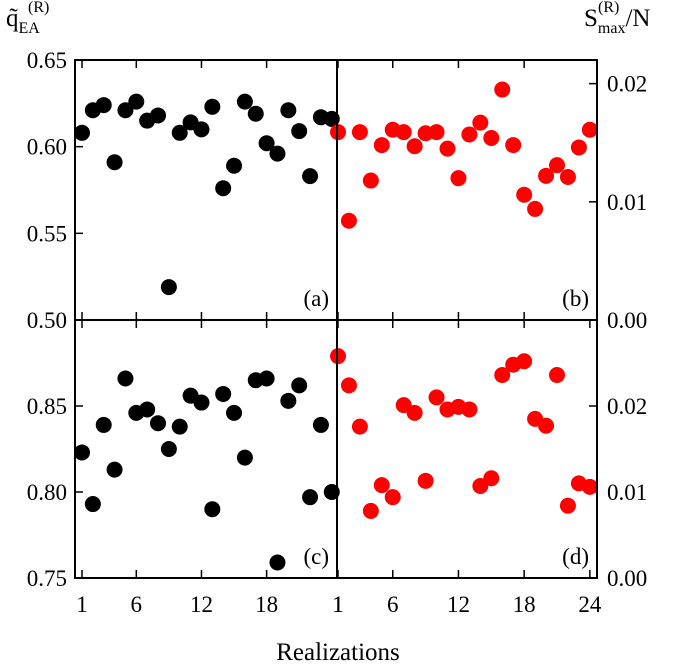  Describe the element at coordinates (612, 28) in the screenshot. I see `right-axis-title-sub: max` at that location.